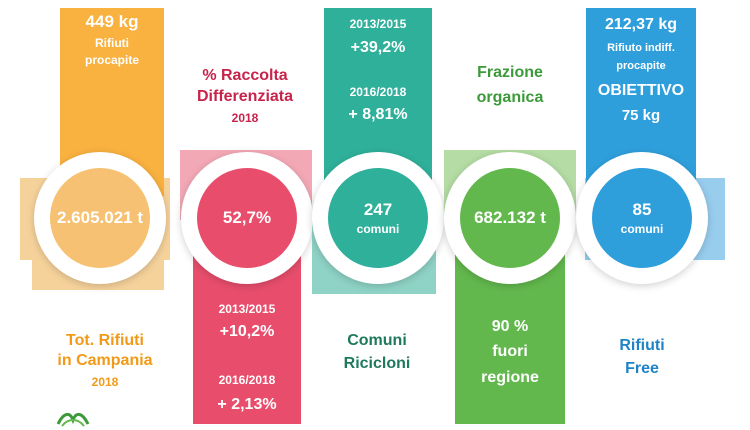  What do you see at coordinates (377, 363) in the screenshot?
I see `col3-bottom-line2: Ricicloni` at bounding box center [377, 363].